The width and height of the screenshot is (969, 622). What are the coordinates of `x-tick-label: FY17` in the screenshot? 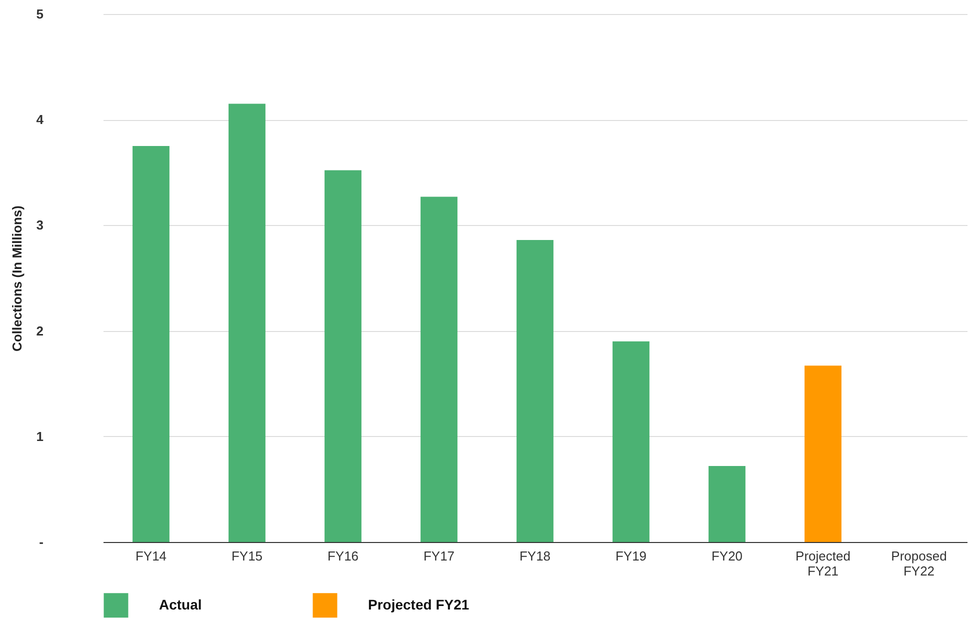 It's located at (439, 556).